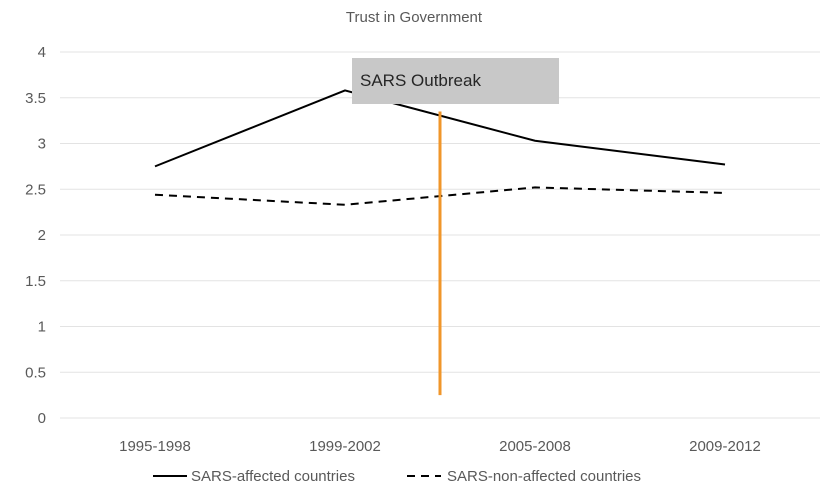 The image size is (828, 495). What do you see at coordinates (535, 446) in the screenshot?
I see `x-tick-label: 2005-2008` at bounding box center [535, 446].